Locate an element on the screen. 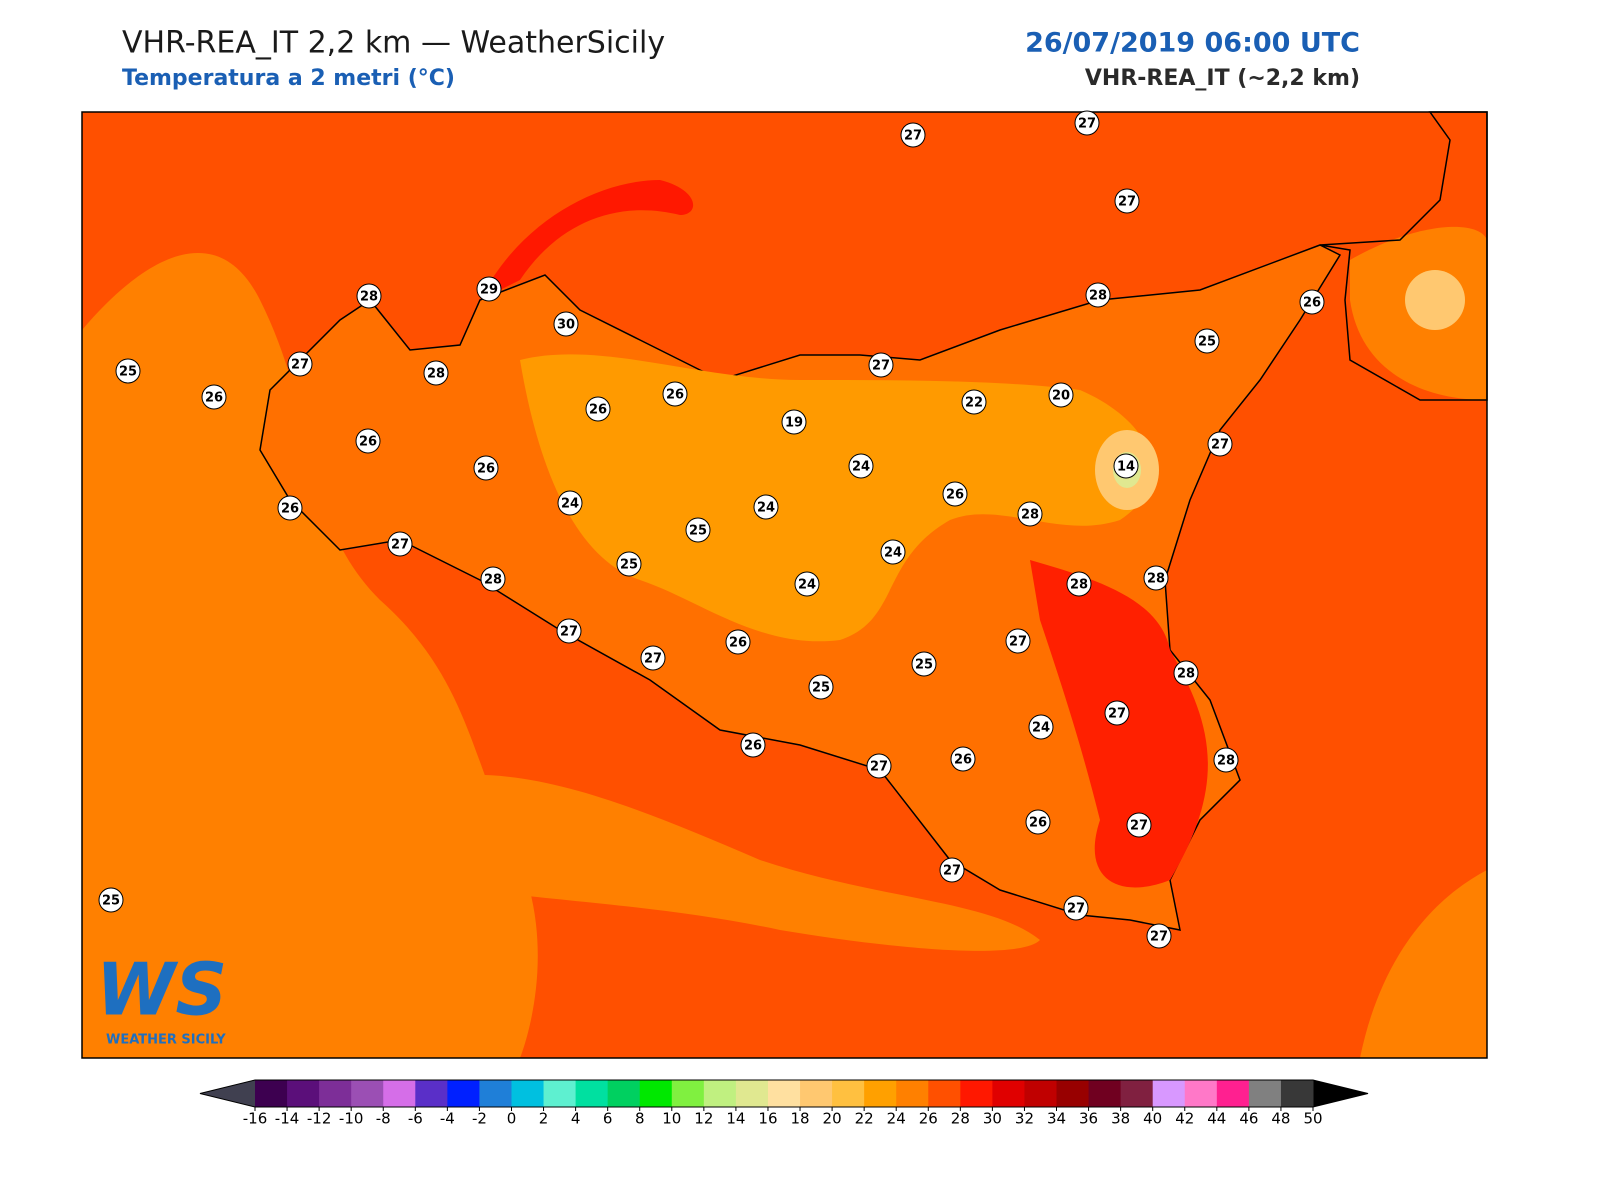 The image size is (1600, 1204). colorbar-tick-label: 6 is located at coordinates (608, 1119).